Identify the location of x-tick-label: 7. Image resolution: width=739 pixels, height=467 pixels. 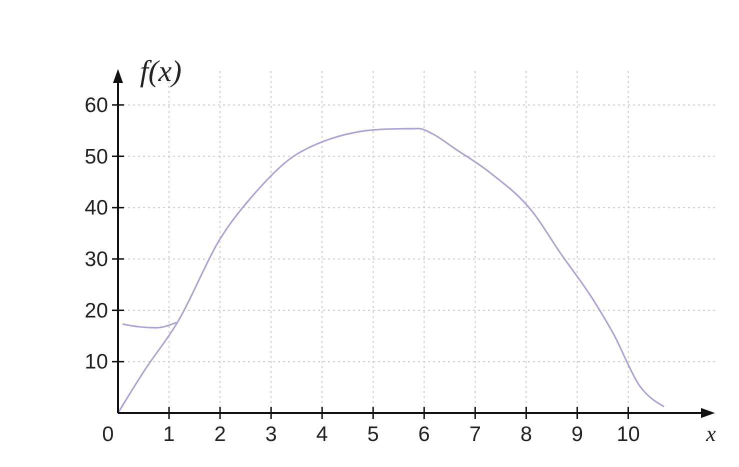
(475, 434).